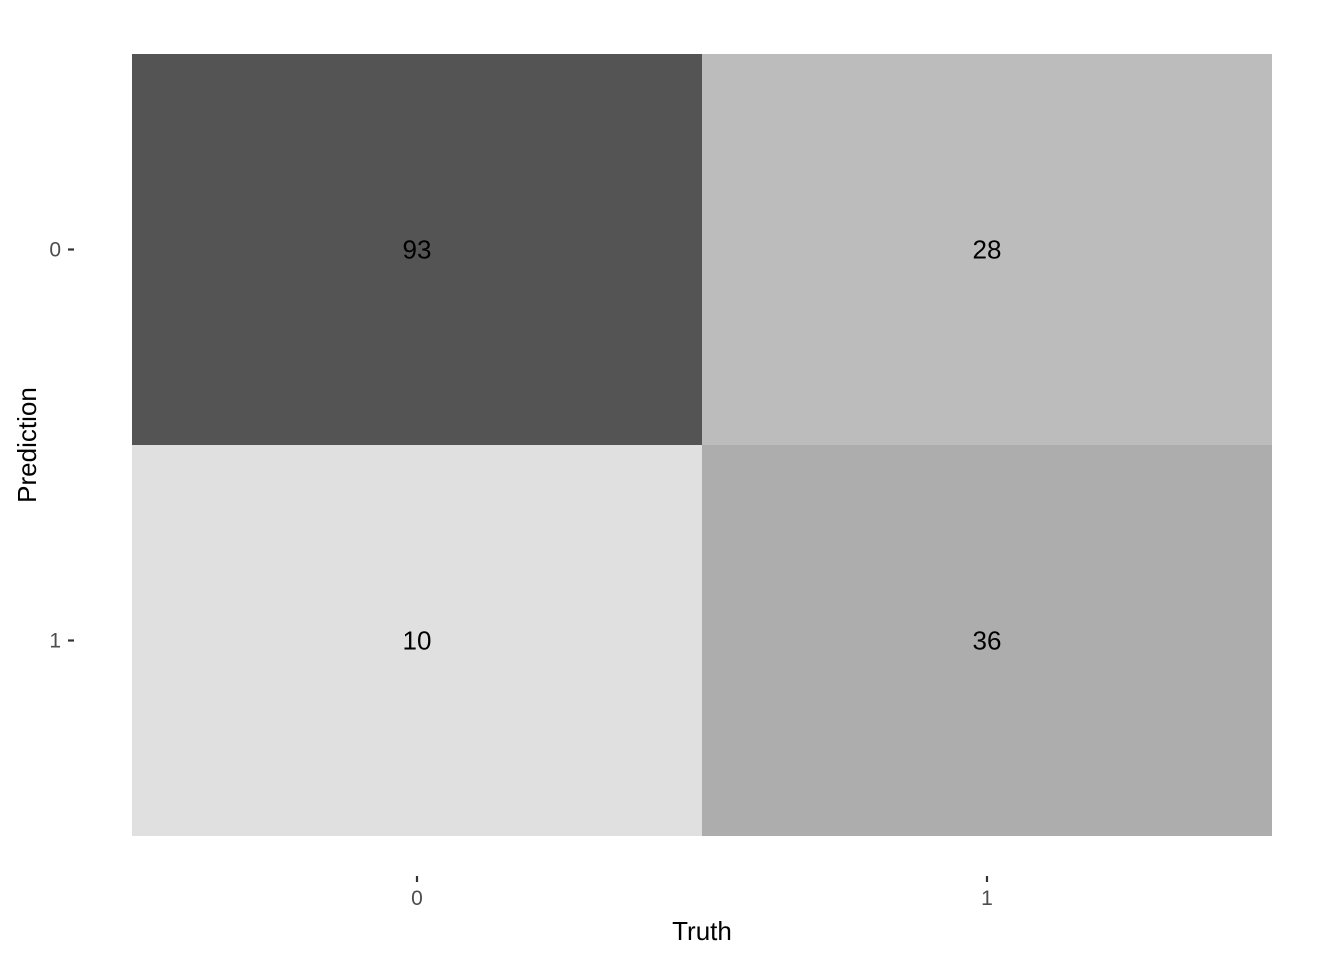 This screenshot has width=1344, height=960. Describe the element at coordinates (55, 250) in the screenshot. I see `y-tick-label: 0` at that location.